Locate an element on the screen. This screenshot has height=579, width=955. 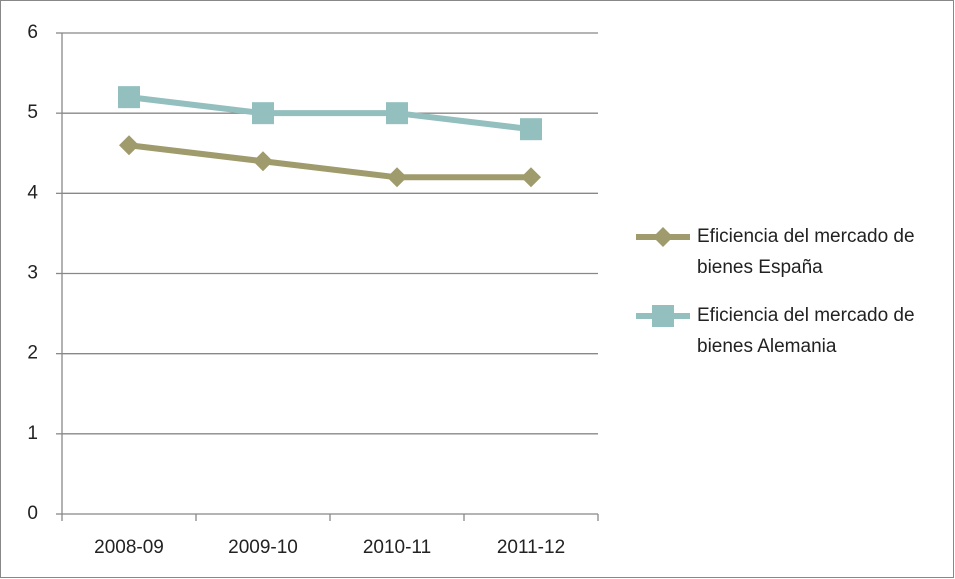
y-tick-label: 1 is located at coordinates (32, 433).